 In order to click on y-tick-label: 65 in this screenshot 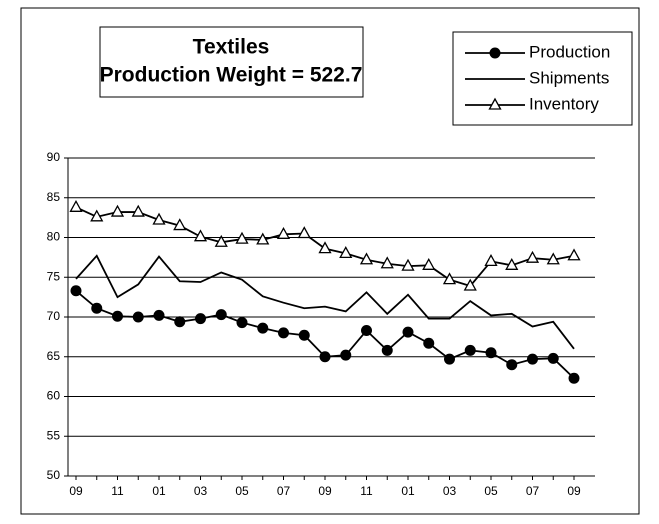, I will do `click(54, 356)`.